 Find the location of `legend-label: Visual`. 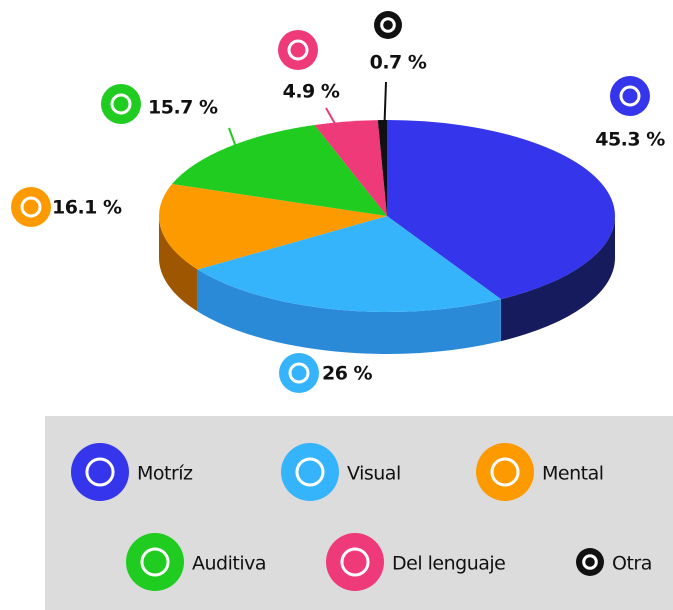

legend-label: Visual is located at coordinates (374, 474).